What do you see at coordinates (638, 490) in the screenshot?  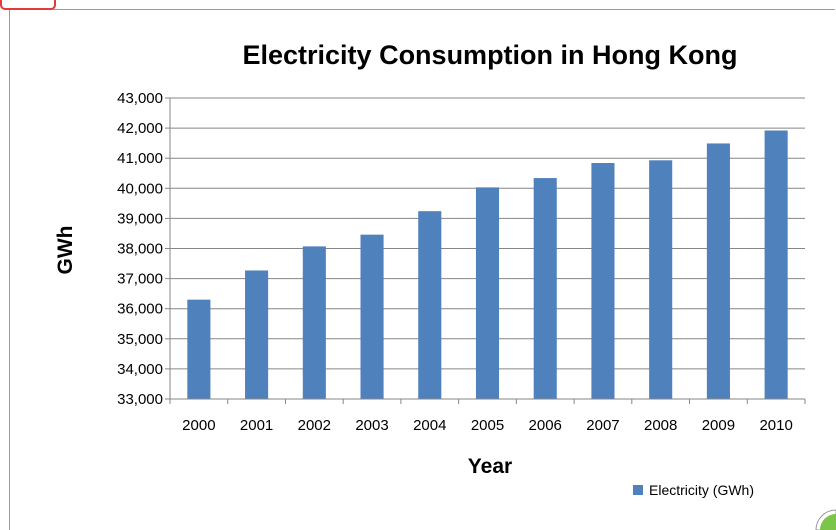 I see `legend-swatch` at bounding box center [638, 490].